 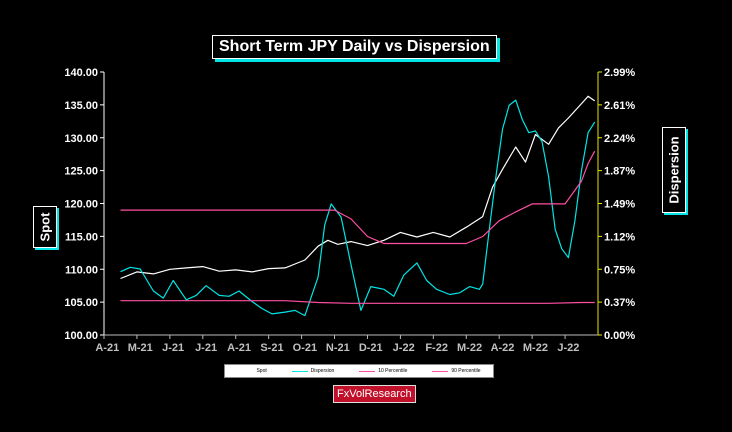 What do you see at coordinates (619, 73) in the screenshot?
I see `y-tick-right-label: 2.99%` at bounding box center [619, 73].